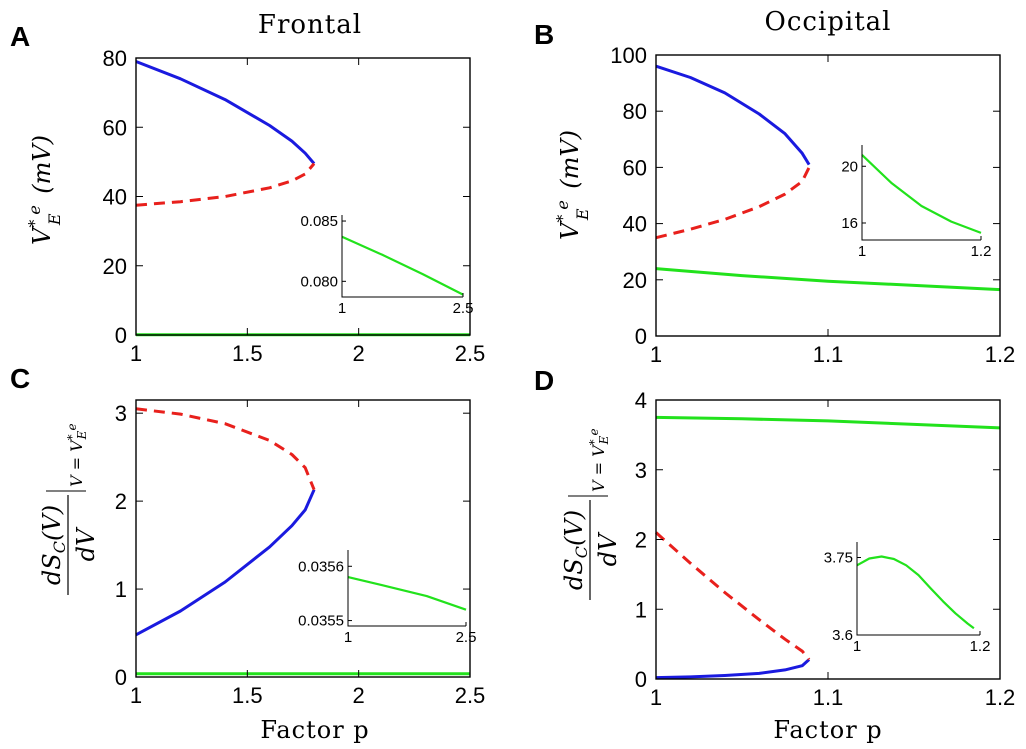 Image resolution: width=1026 pixels, height=749 pixels. Describe the element at coordinates (402, 265) in the screenshot. I see `panel-a-inset-series-green` at that location.